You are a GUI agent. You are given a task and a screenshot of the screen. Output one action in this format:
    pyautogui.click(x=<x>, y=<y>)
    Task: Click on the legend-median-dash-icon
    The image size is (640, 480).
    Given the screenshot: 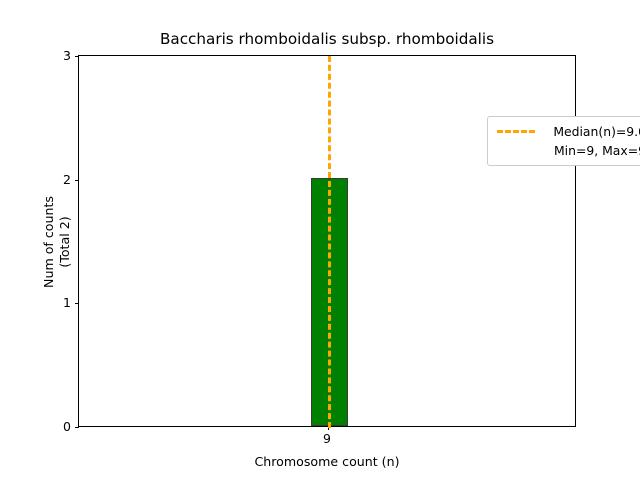 What is the action you would take?
    pyautogui.click(x=516, y=131)
    